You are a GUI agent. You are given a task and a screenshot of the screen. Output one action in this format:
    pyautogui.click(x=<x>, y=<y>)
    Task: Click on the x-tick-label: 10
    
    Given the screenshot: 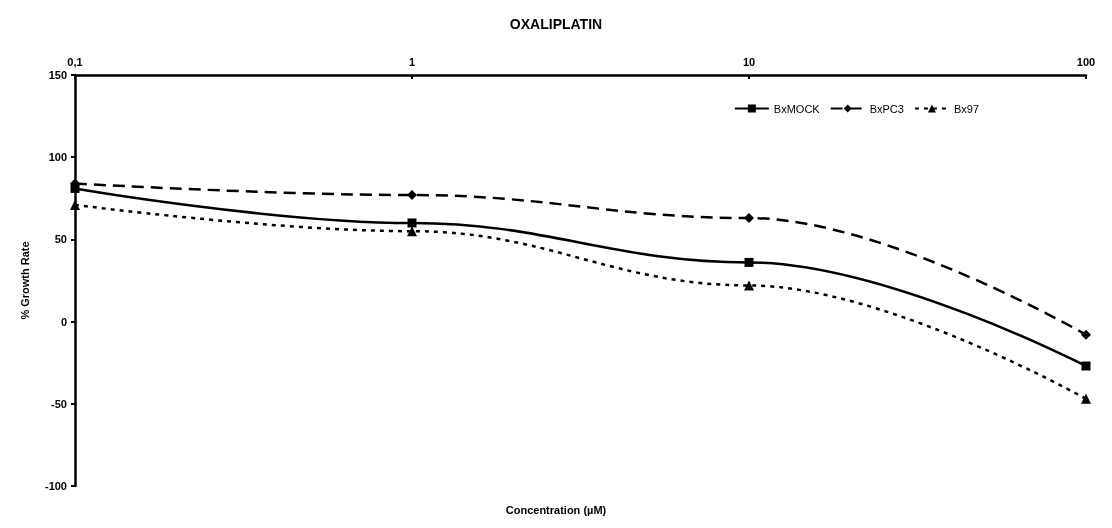 What is the action you would take?
    pyautogui.click(x=749, y=61)
    